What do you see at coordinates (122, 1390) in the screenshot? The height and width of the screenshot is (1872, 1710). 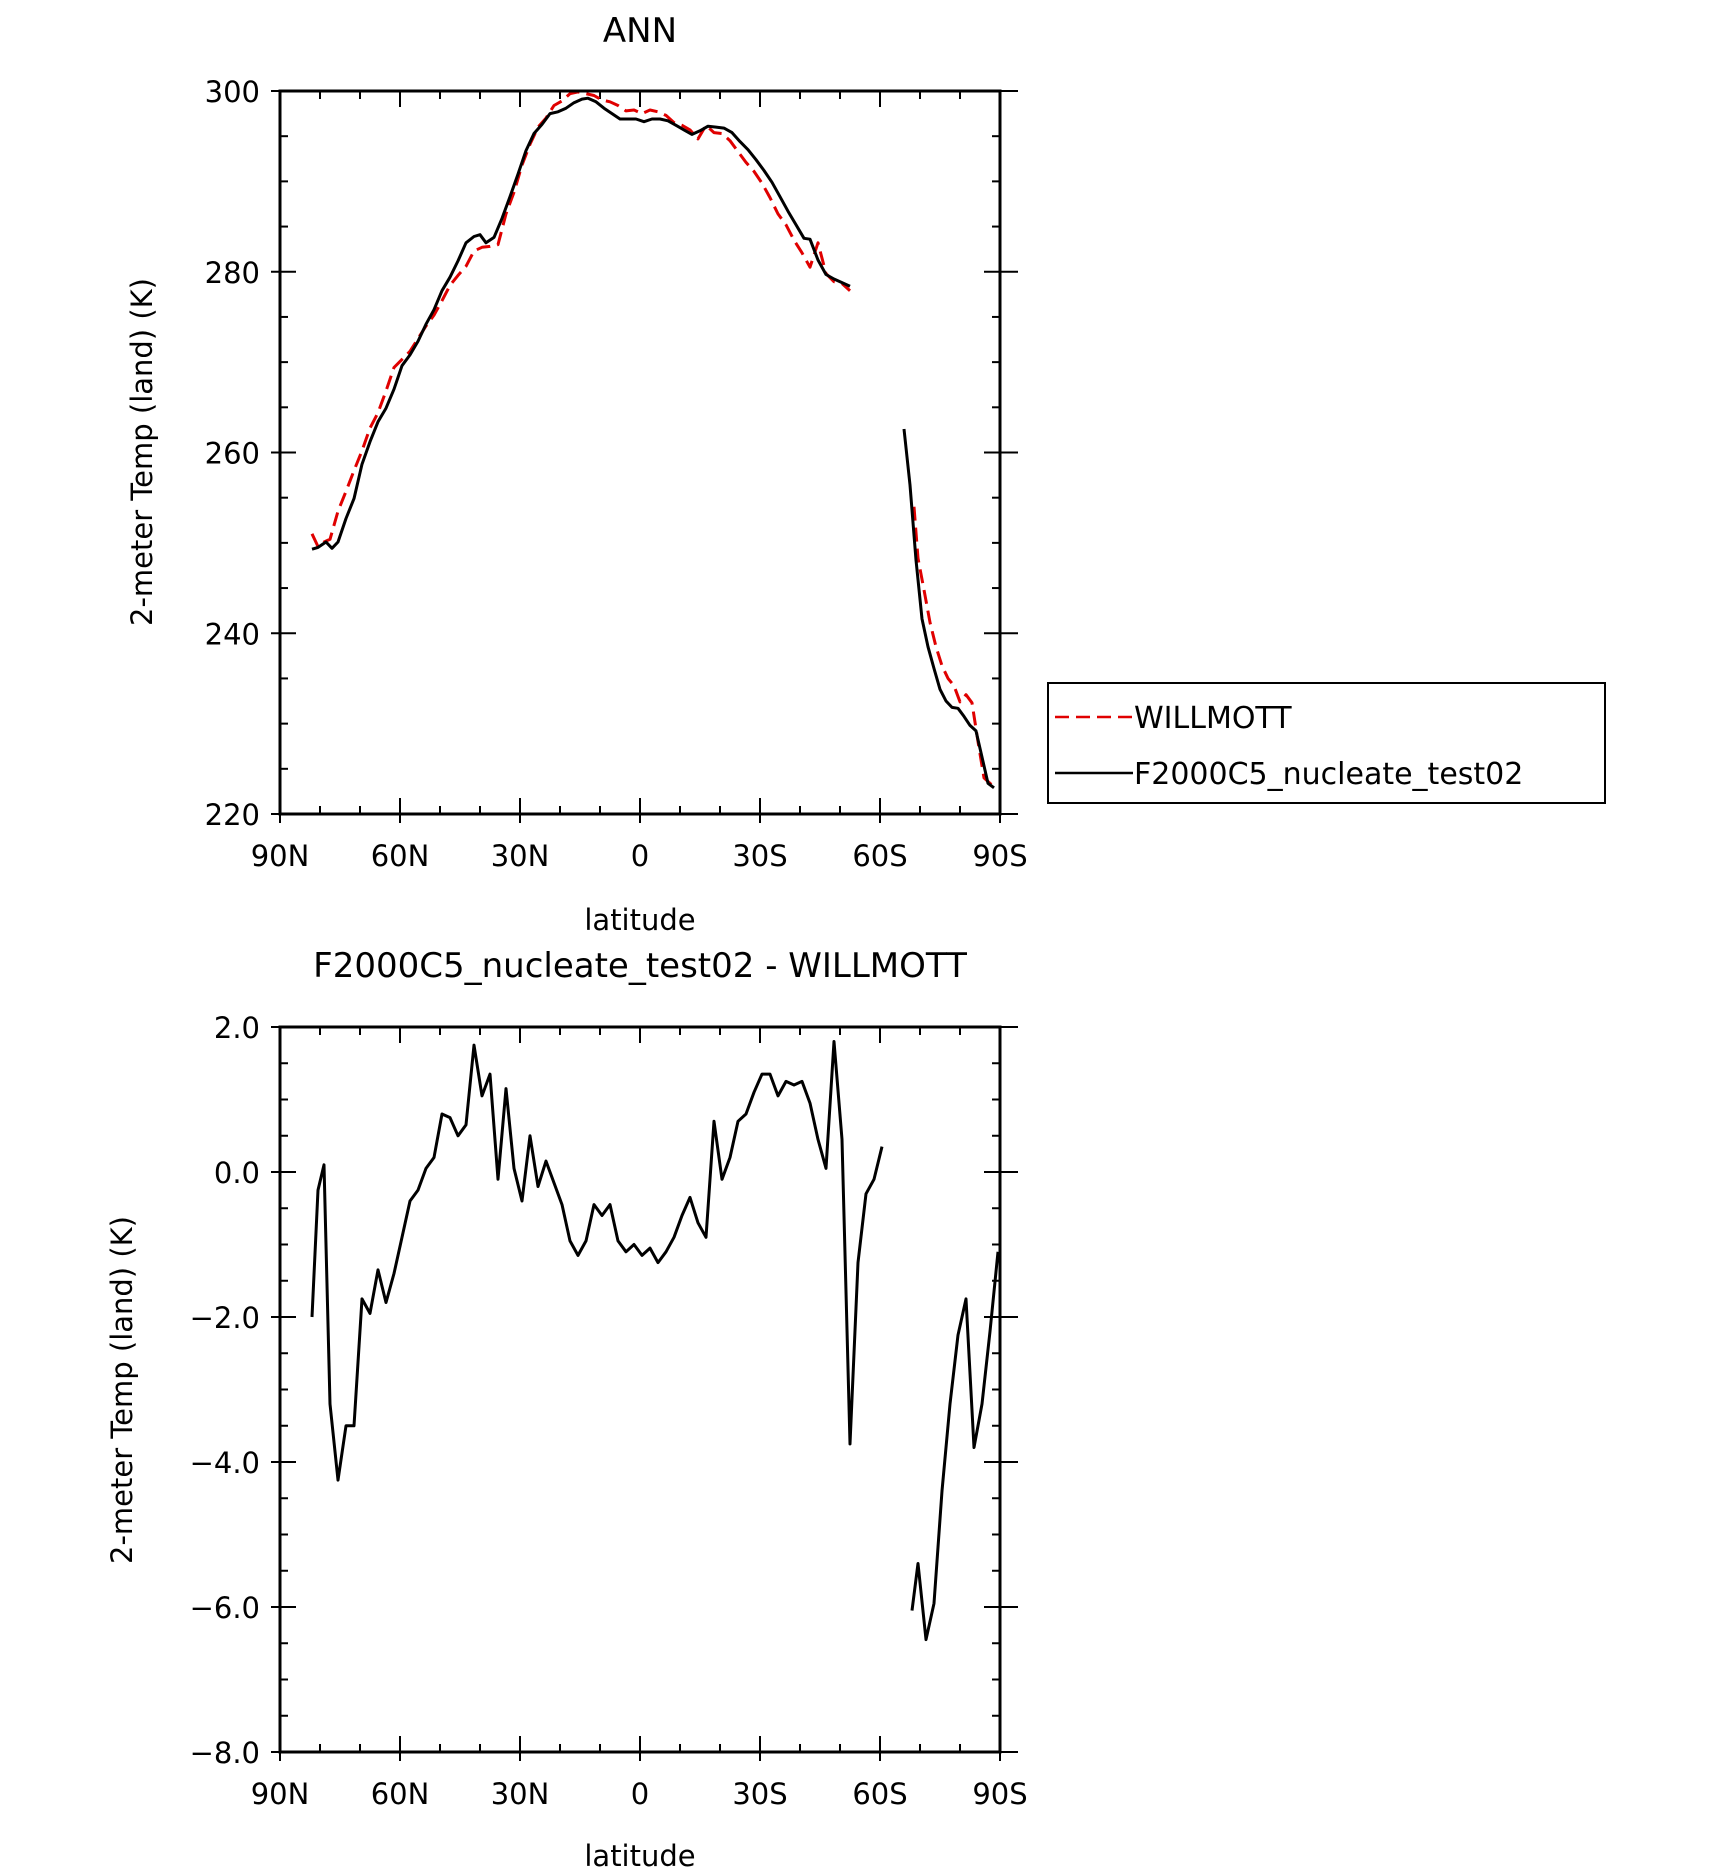 I see `bottom-chart-y-axis-label: 2-meter Temp (land) (K)` at bounding box center [122, 1390].